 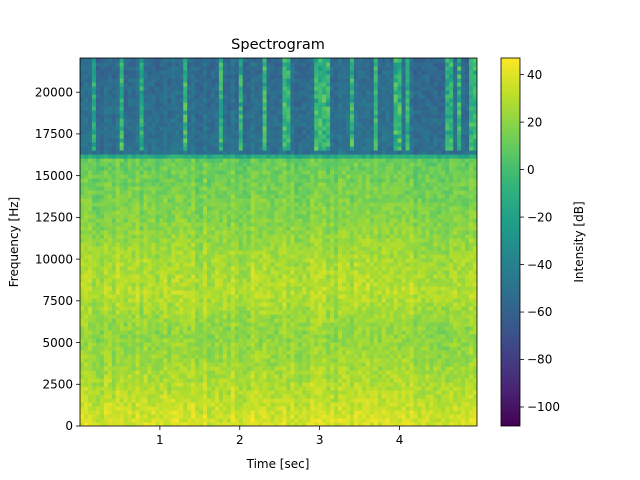 I want to click on chart-title: Spectrogram, so click(x=278, y=45).